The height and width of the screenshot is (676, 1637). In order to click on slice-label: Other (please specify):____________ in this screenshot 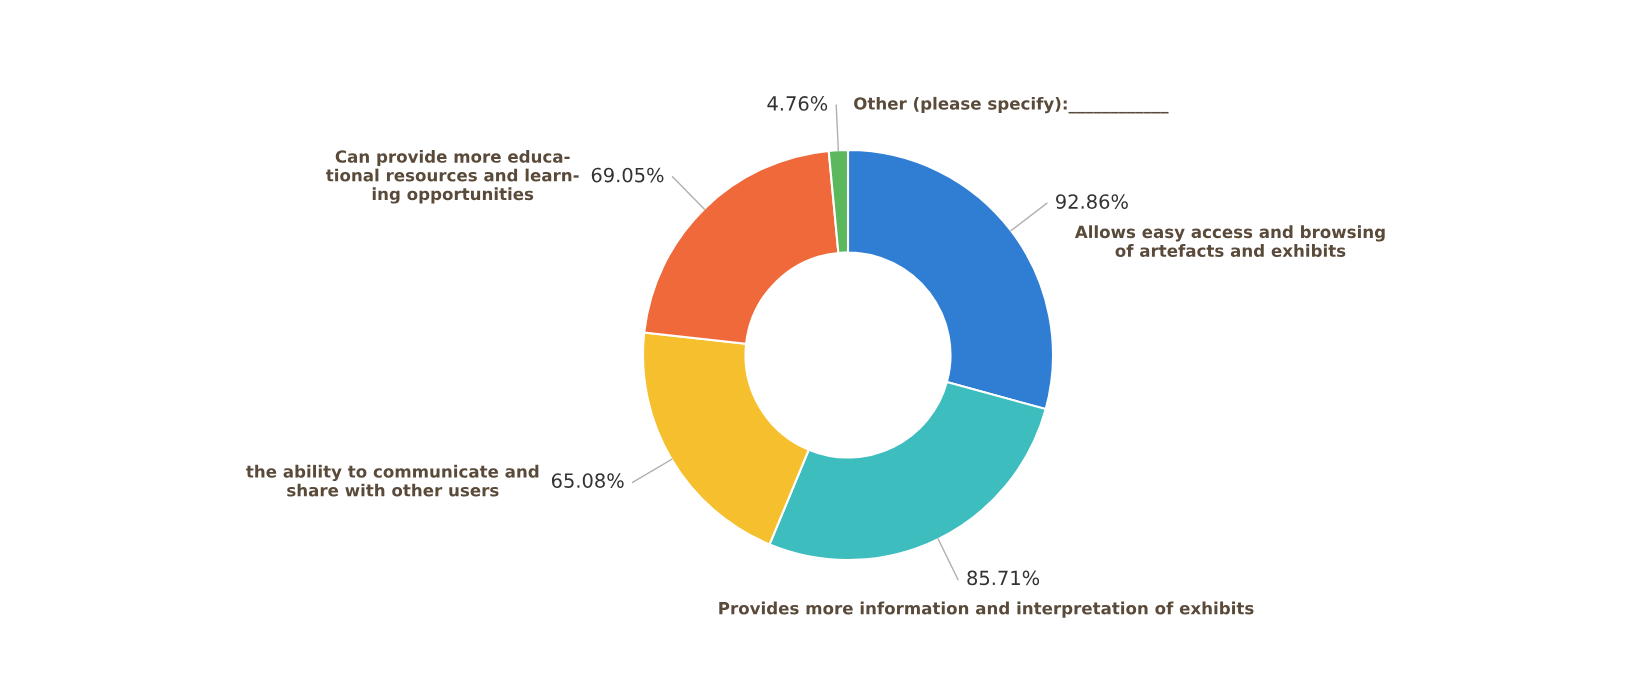, I will do `click(1011, 105)`.